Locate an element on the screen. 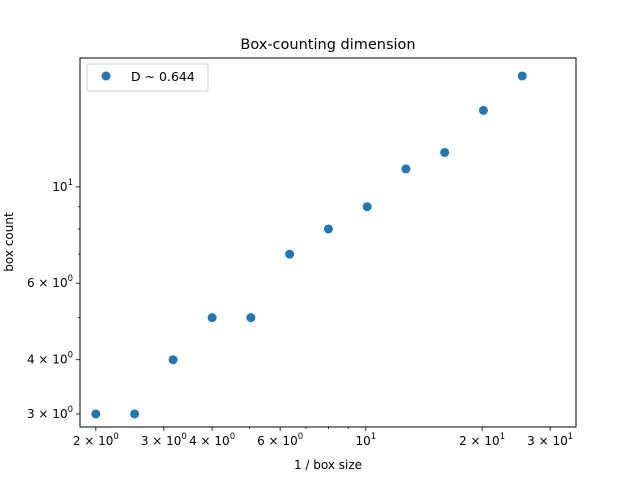 This screenshot has width=640, height=480. x-tick-label: 3 × 100 is located at coordinates (164, 440).